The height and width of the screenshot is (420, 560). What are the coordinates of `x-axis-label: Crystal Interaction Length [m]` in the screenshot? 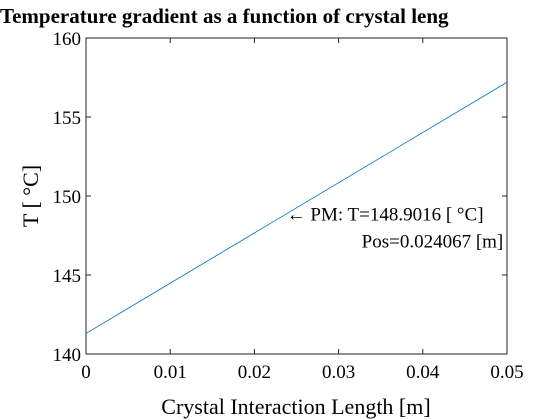 It's located at (295, 406).